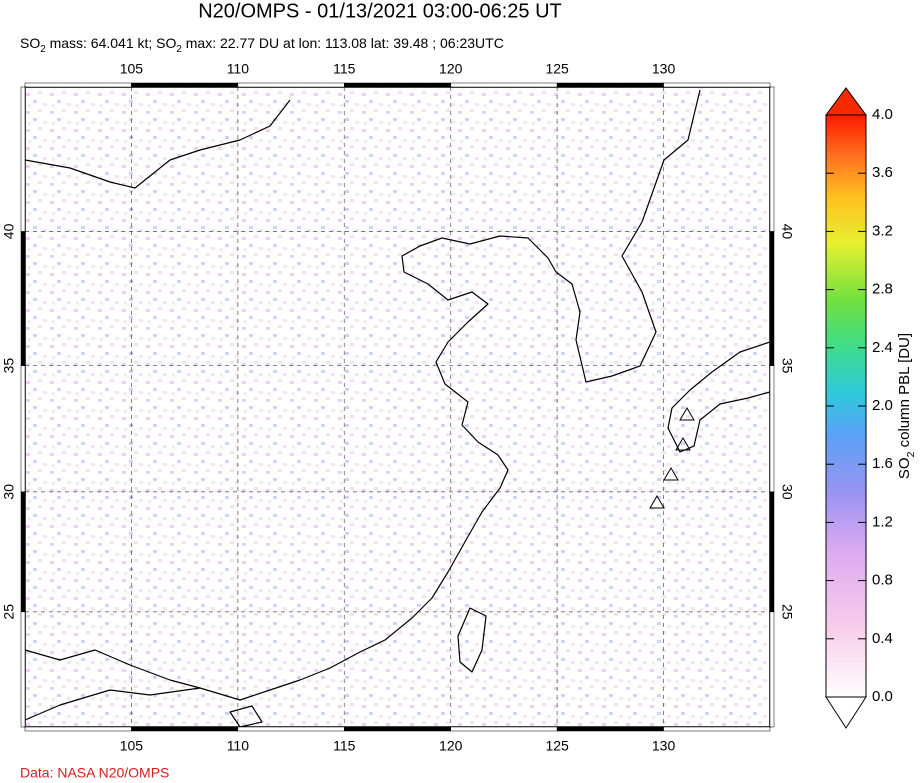 The width and height of the screenshot is (923, 783). I want to click on colorbar-tick-label: 3.2, so click(882, 230).